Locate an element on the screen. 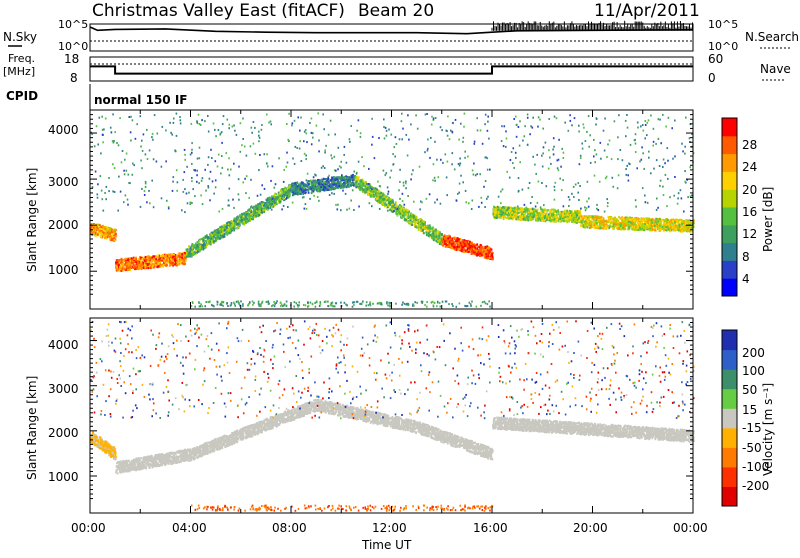  nave-tick-bottom: 0 is located at coordinates (712, 78).